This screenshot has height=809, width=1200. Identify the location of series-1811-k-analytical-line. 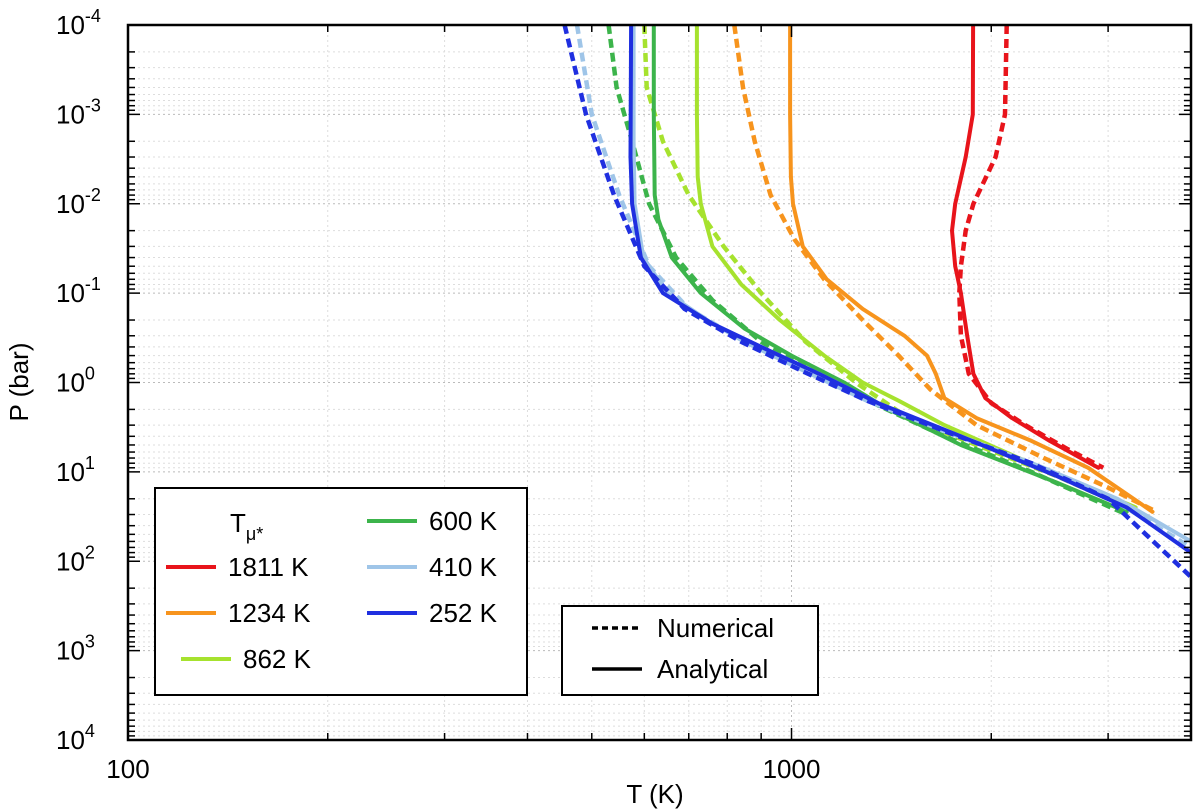
(1025, 247).